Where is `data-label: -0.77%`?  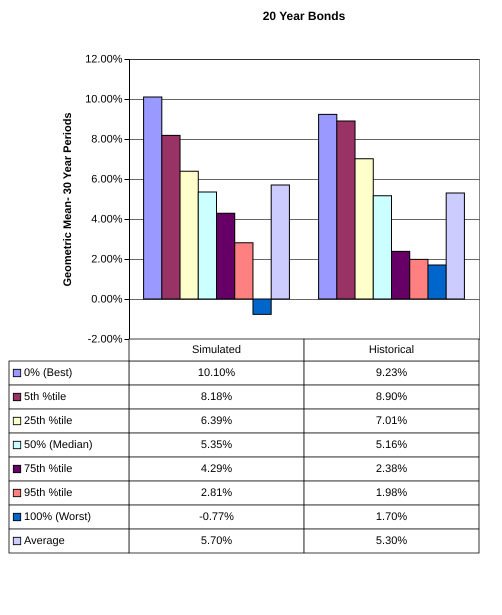 data-label: -0.77% is located at coordinates (216, 517).